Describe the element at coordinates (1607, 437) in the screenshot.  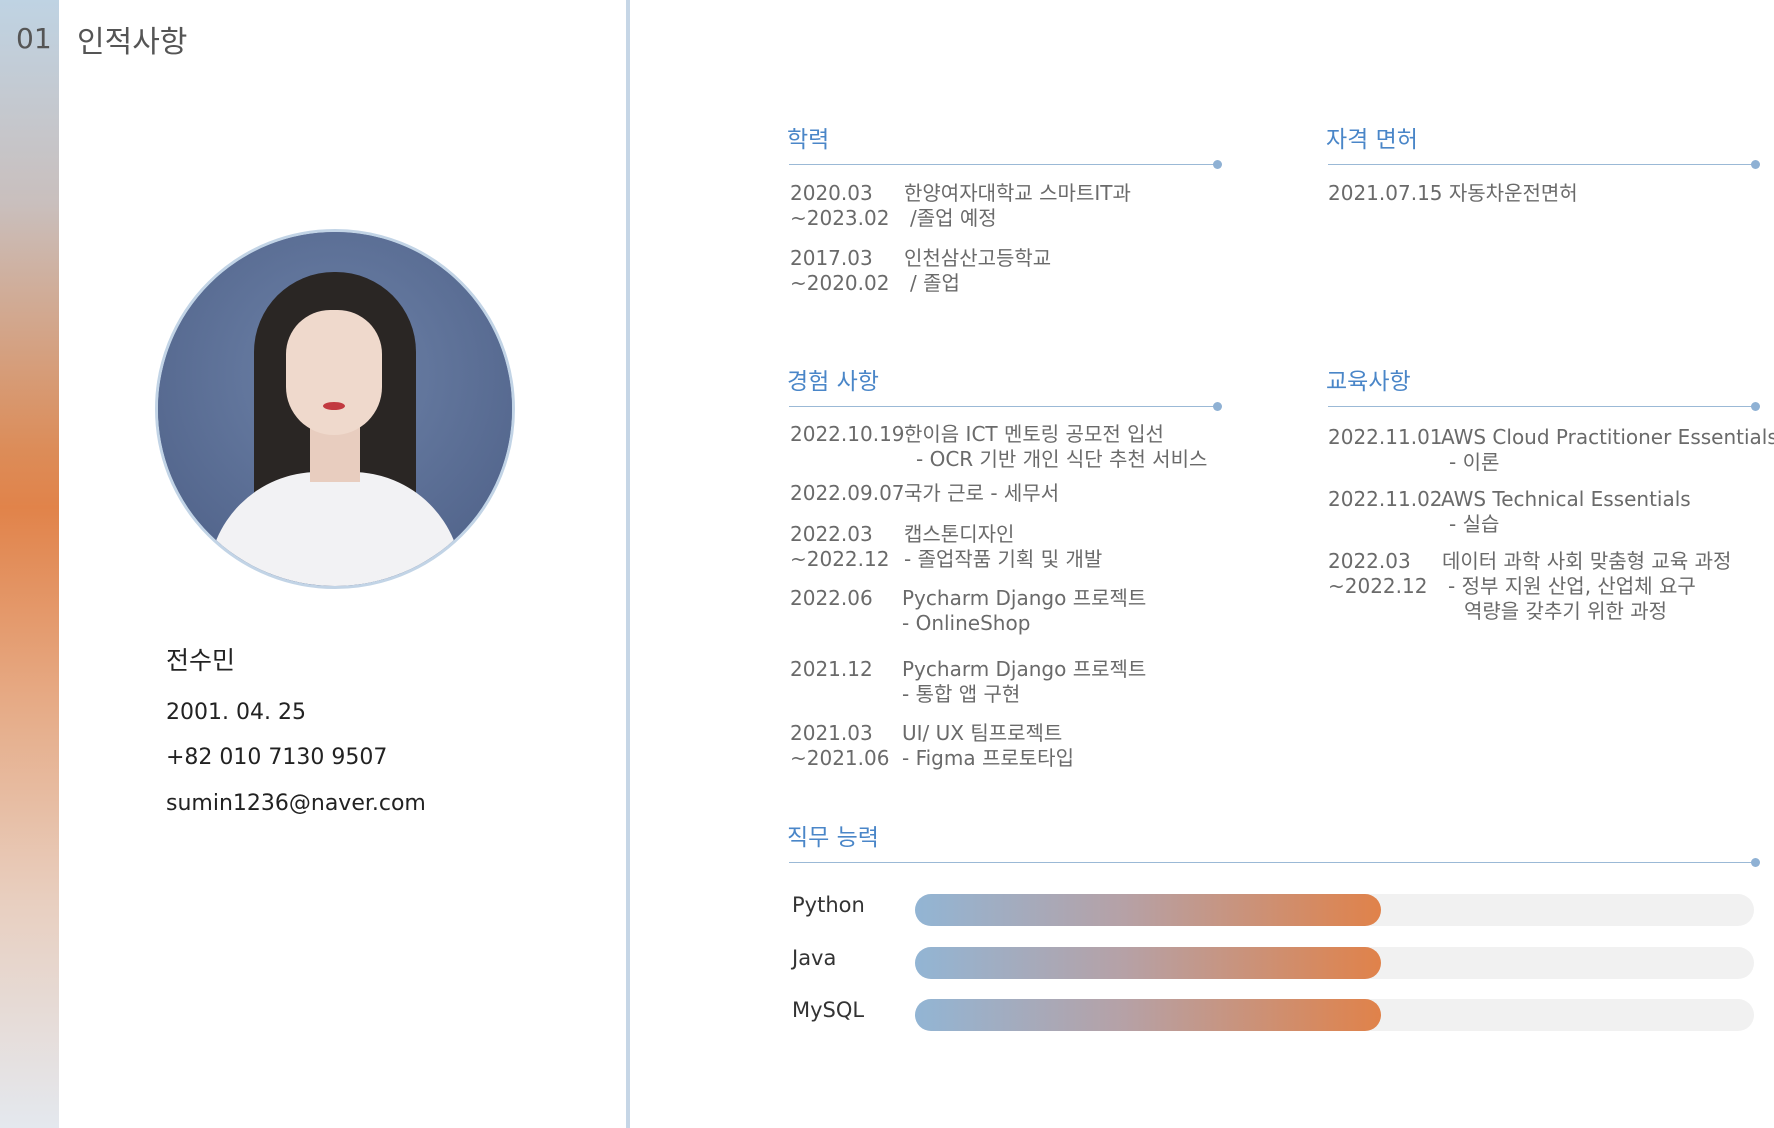
I see `training-item-line1: AWS Cloud Practitioner Essentials` at that location.